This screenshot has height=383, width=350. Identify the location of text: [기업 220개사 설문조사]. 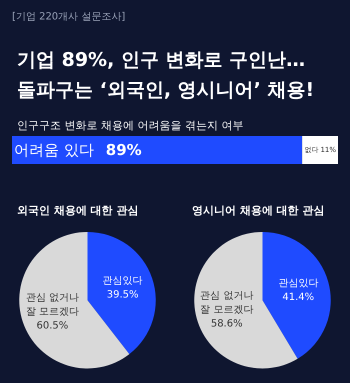
(69, 17).